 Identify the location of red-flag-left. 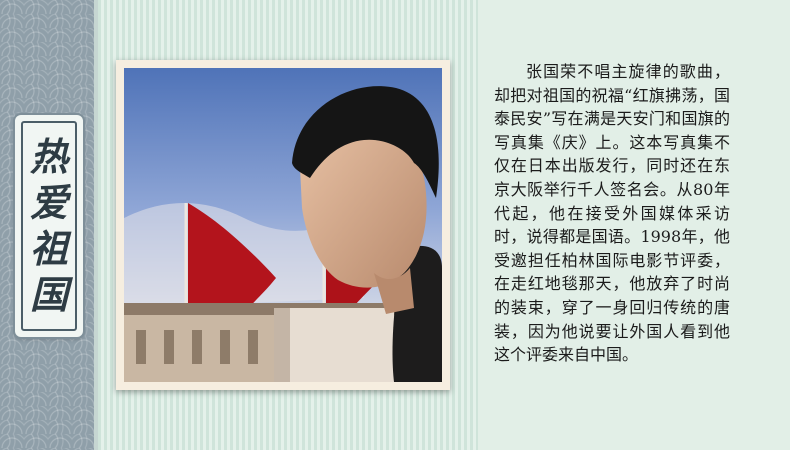
(232, 259).